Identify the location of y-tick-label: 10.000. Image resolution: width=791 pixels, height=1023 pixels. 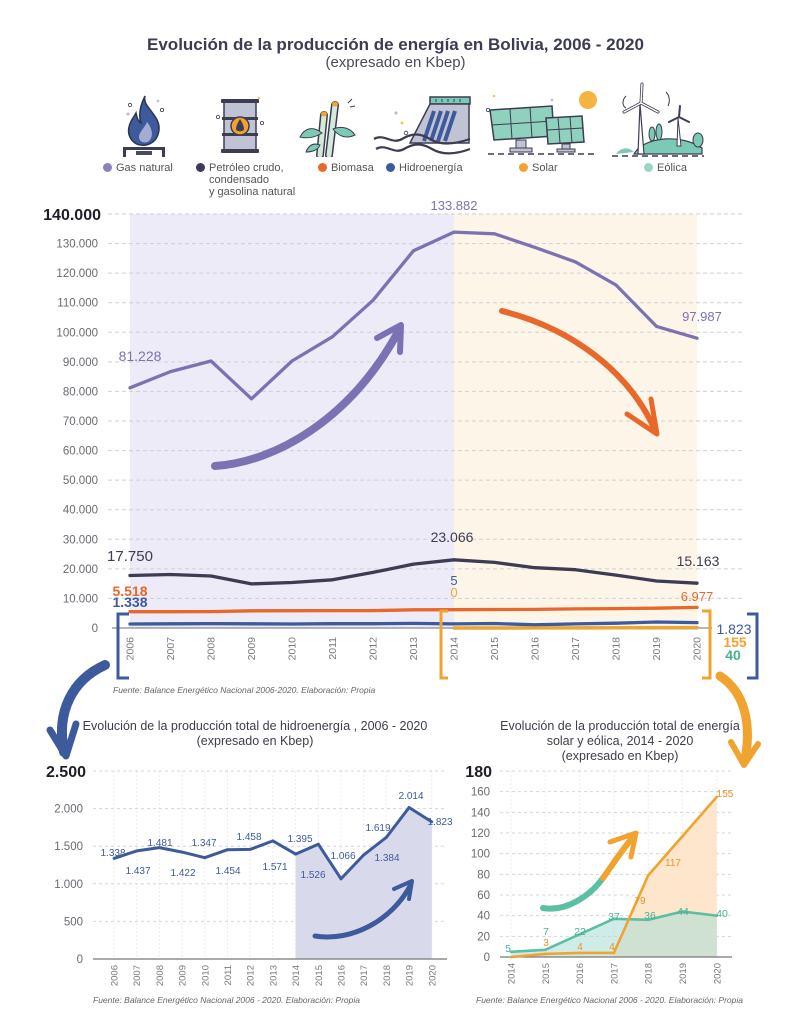
(80, 599).